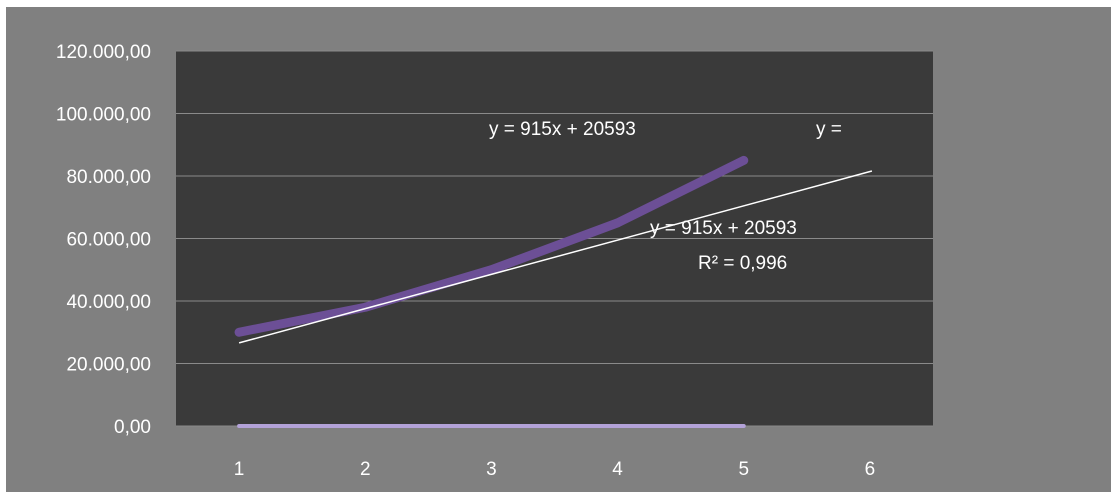  What do you see at coordinates (365, 469) in the screenshot?
I see `x-tick-label: 2` at bounding box center [365, 469].